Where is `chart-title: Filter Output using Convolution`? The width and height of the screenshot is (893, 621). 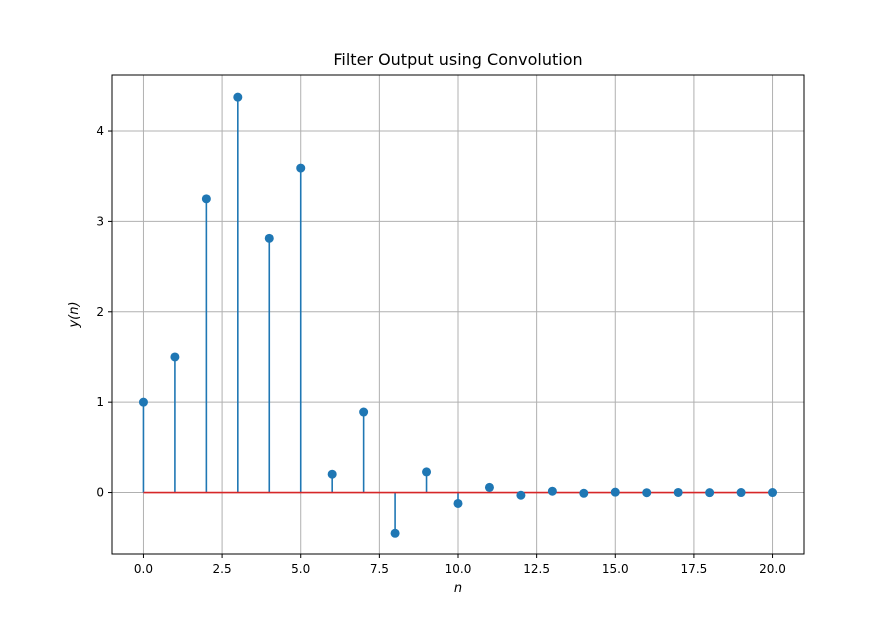 chart-title: Filter Output using Convolution is located at coordinates (457, 59).